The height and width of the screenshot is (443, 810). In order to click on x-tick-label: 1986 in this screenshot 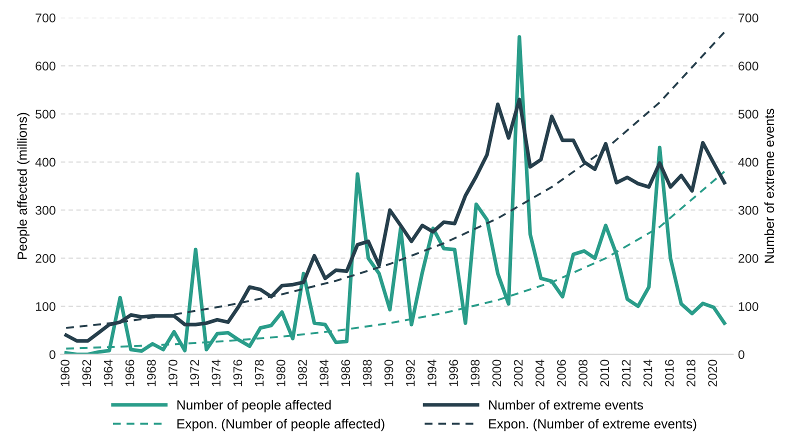, I will do `click(345, 373)`.